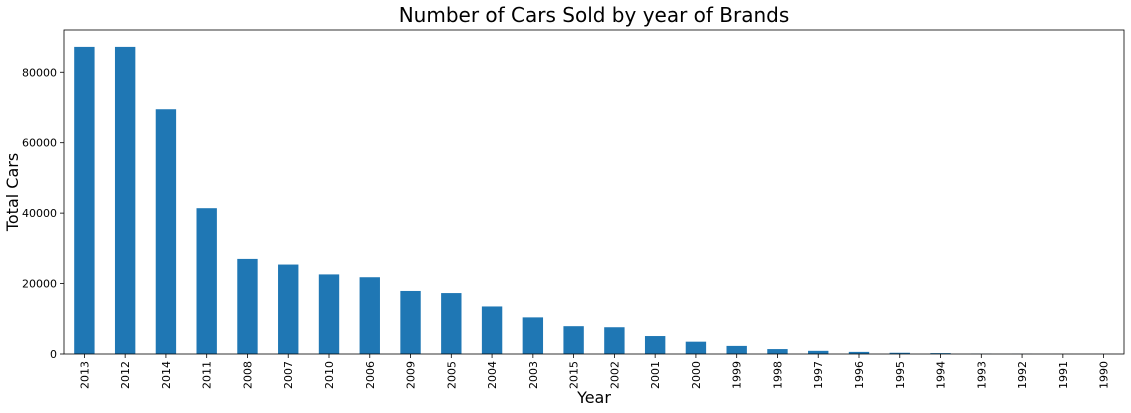  Describe the element at coordinates (39, 213) in the screenshot. I see `y-tick-label: 40000` at that location.